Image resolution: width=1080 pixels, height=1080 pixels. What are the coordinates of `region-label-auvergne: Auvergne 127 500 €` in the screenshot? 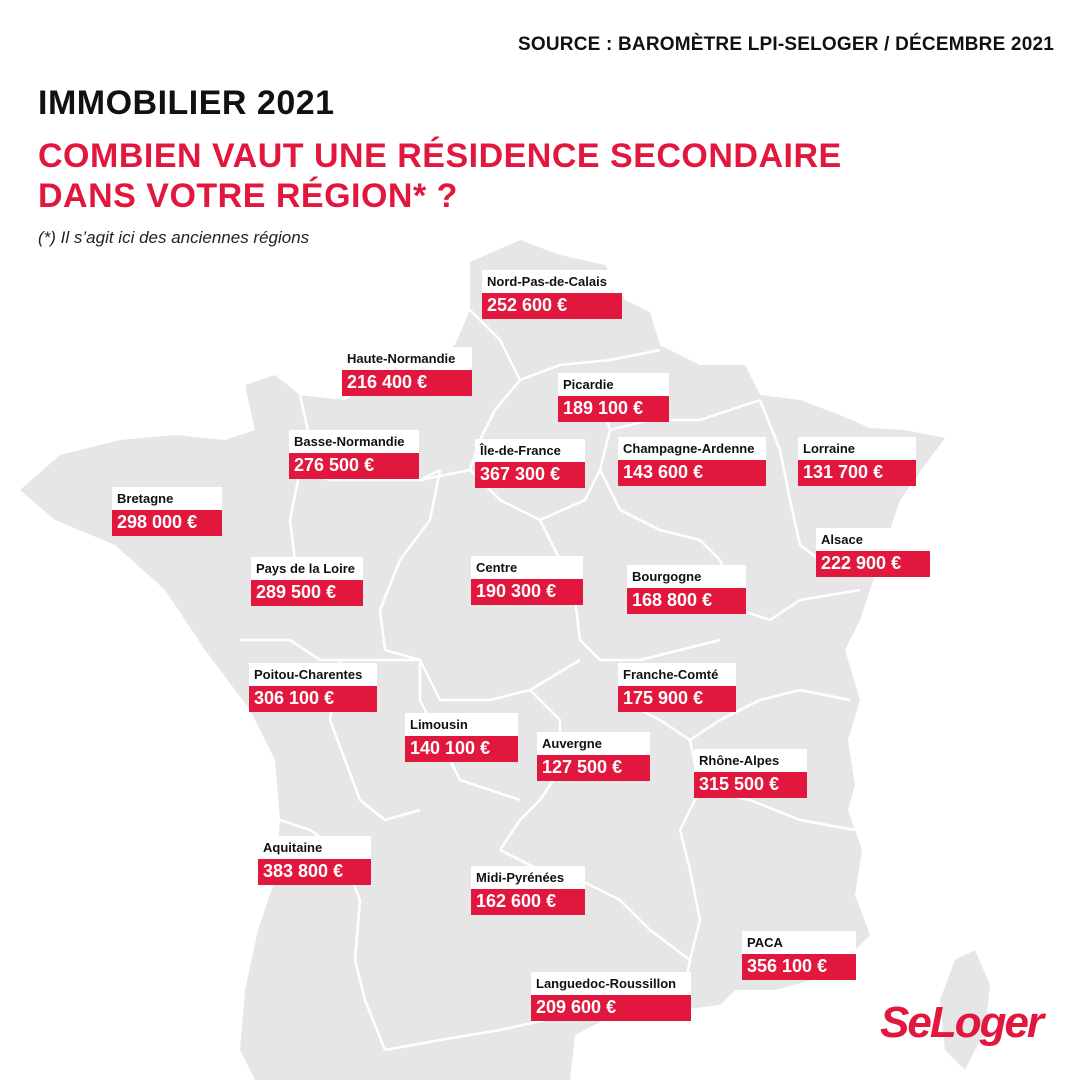 It's located at (593, 756).